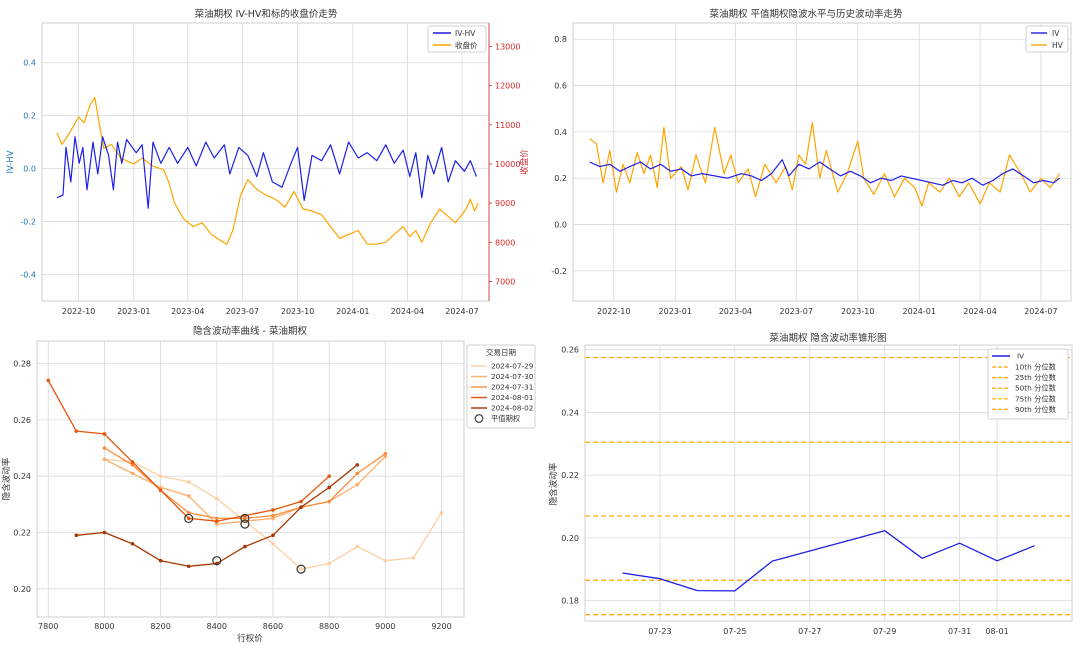 The image size is (1080, 646). What do you see at coordinates (11, 161) in the screenshot?
I see `panel-1-y-axis-label: IV-HV` at bounding box center [11, 161].